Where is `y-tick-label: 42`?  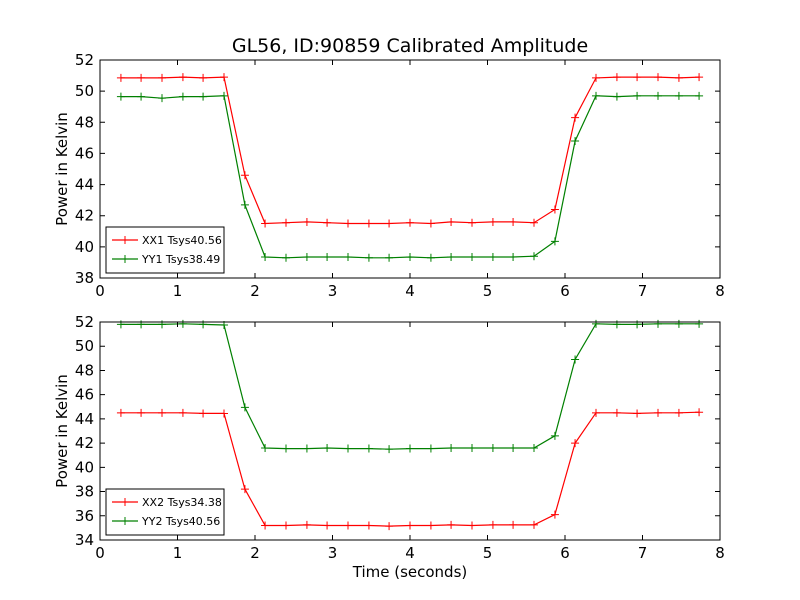 y-tick-label: 42 is located at coordinates (84, 443).